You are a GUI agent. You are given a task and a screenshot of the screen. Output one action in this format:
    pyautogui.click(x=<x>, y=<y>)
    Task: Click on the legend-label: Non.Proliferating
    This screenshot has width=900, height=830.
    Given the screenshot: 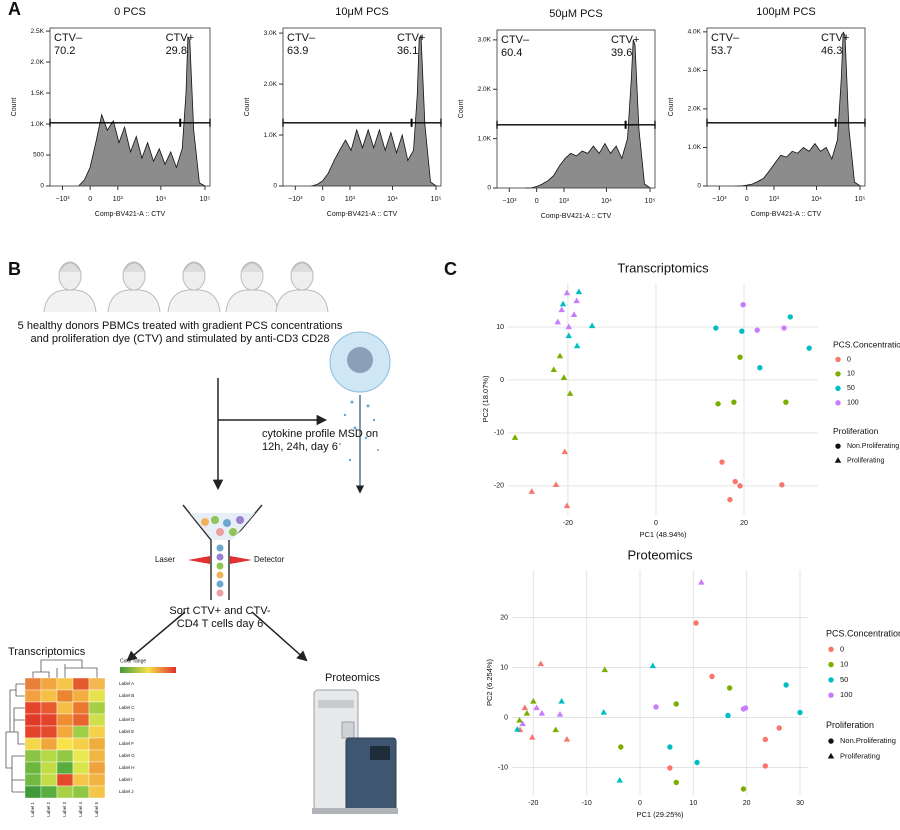 What is the action you would take?
    pyautogui.click(x=873, y=446)
    